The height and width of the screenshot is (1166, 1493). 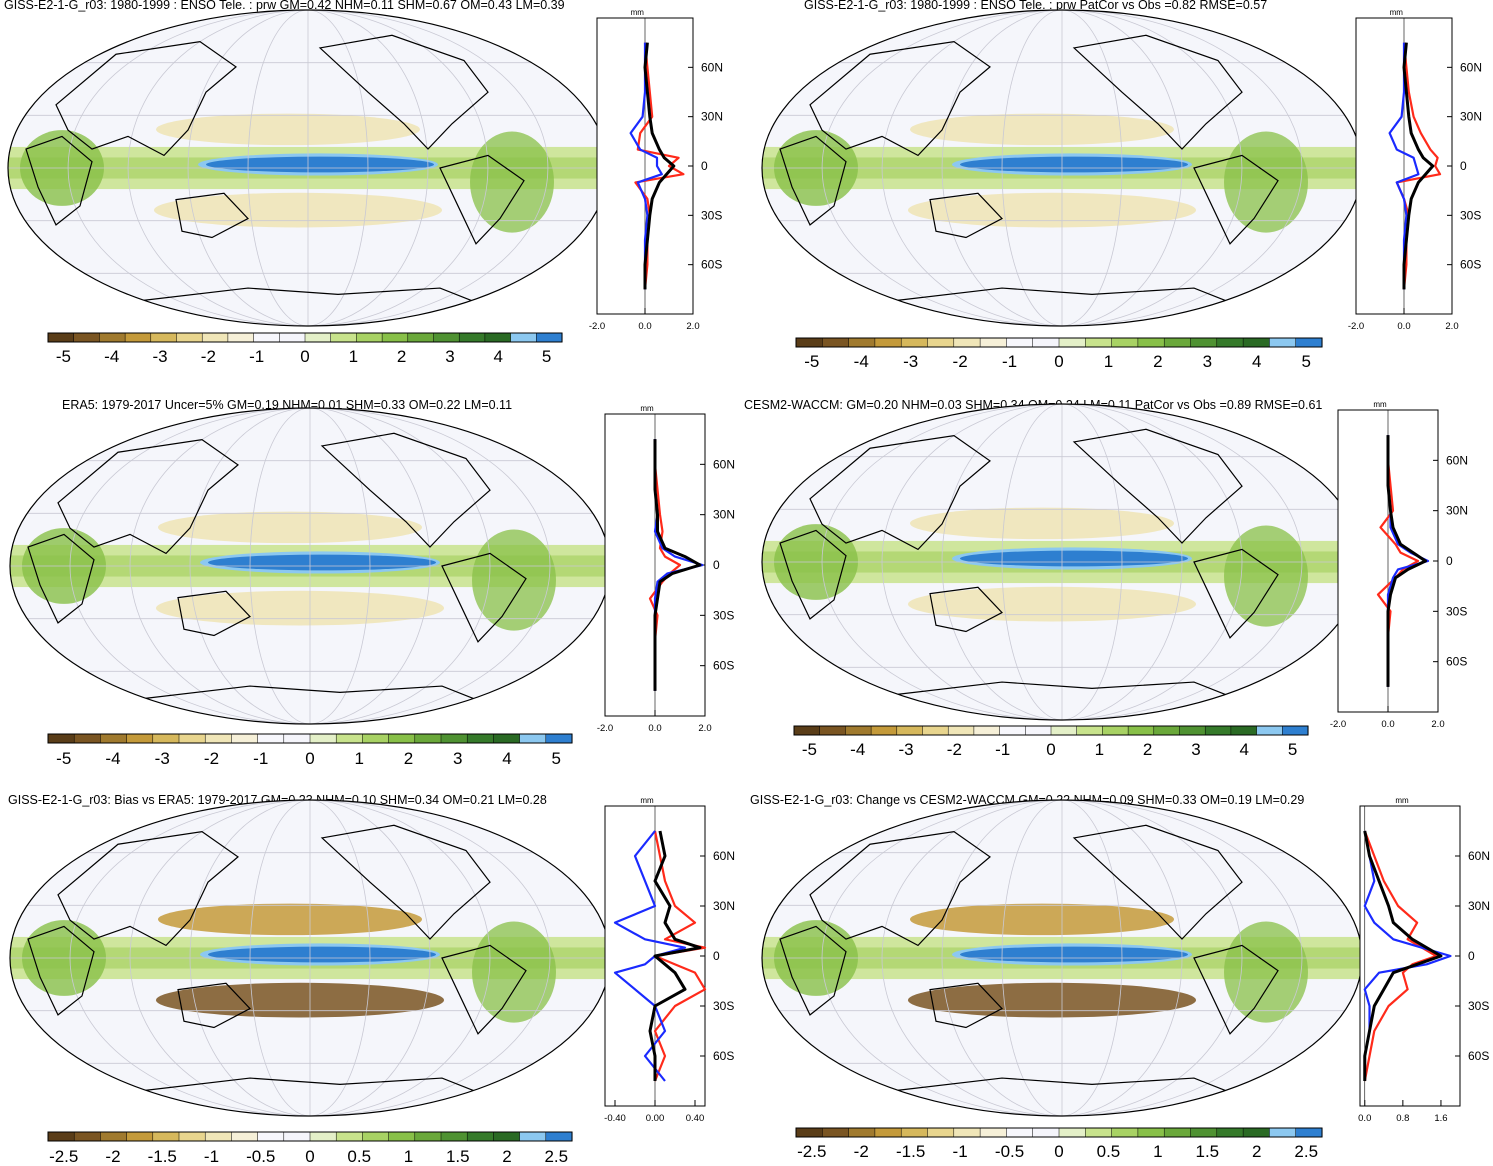 What do you see at coordinates (646, 166) in the screenshot?
I see `ref-line` at bounding box center [646, 166].